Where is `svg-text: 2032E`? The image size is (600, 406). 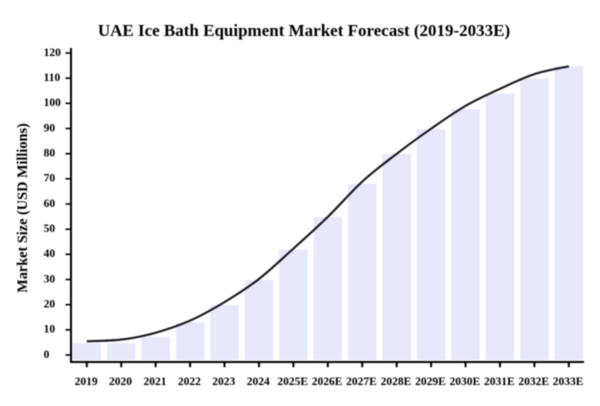
svg-text: 2032E is located at coordinates (533, 382).